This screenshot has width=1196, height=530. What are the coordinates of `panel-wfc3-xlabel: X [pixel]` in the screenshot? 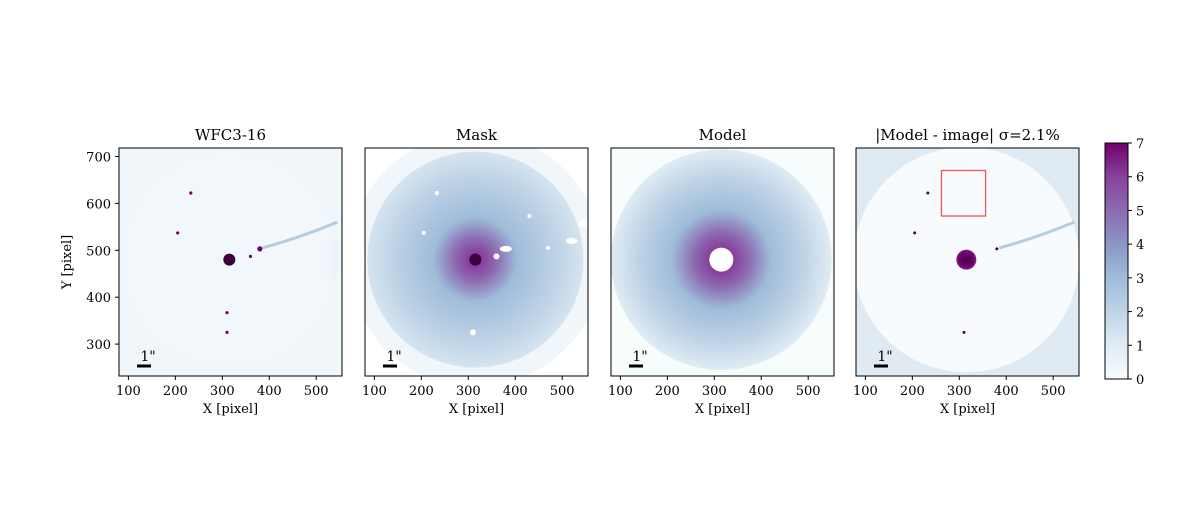 It's located at (230, 409).